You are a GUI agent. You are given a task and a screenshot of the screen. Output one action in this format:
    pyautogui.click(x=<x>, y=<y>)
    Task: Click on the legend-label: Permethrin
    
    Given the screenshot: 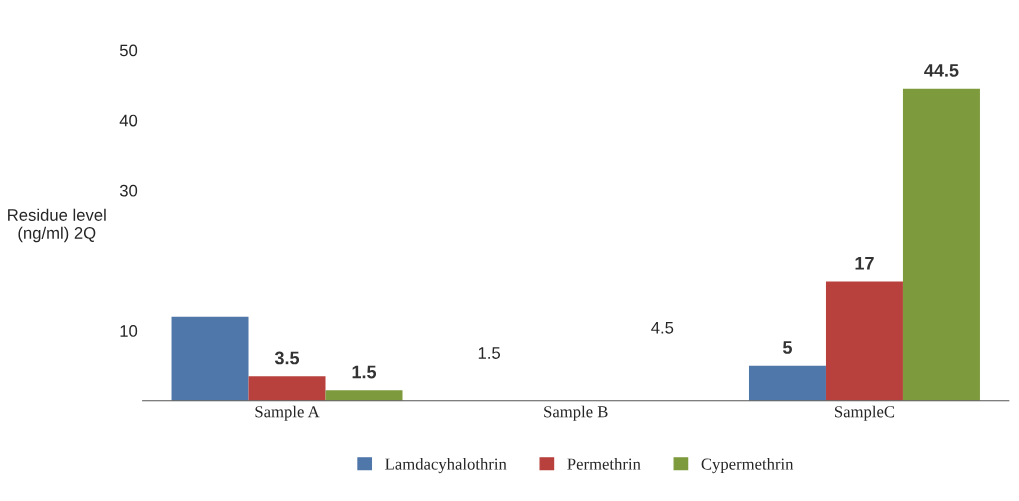 What is the action you would take?
    pyautogui.click(x=604, y=463)
    